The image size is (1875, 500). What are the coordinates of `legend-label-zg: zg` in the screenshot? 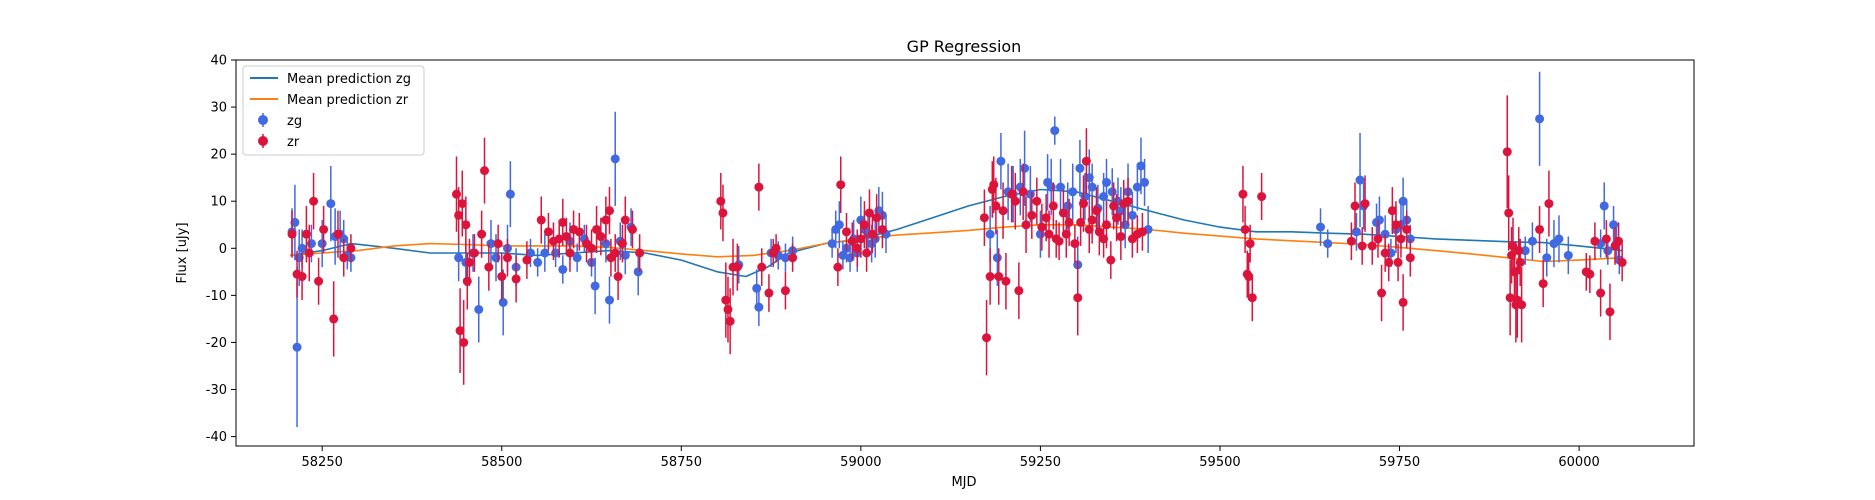 It's located at (294, 121).